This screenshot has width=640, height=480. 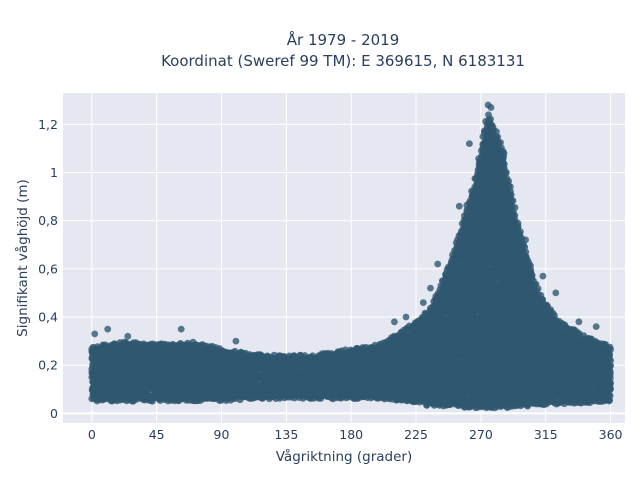 I want to click on chart-title-line1: År 1979 - 2019, so click(x=343, y=39).